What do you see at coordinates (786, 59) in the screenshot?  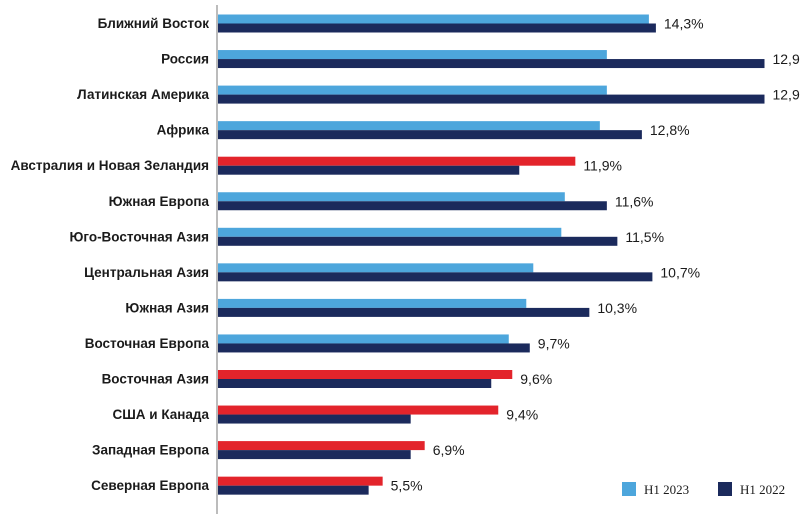 I see `value-label-cat-1: 12,9%` at bounding box center [786, 59].